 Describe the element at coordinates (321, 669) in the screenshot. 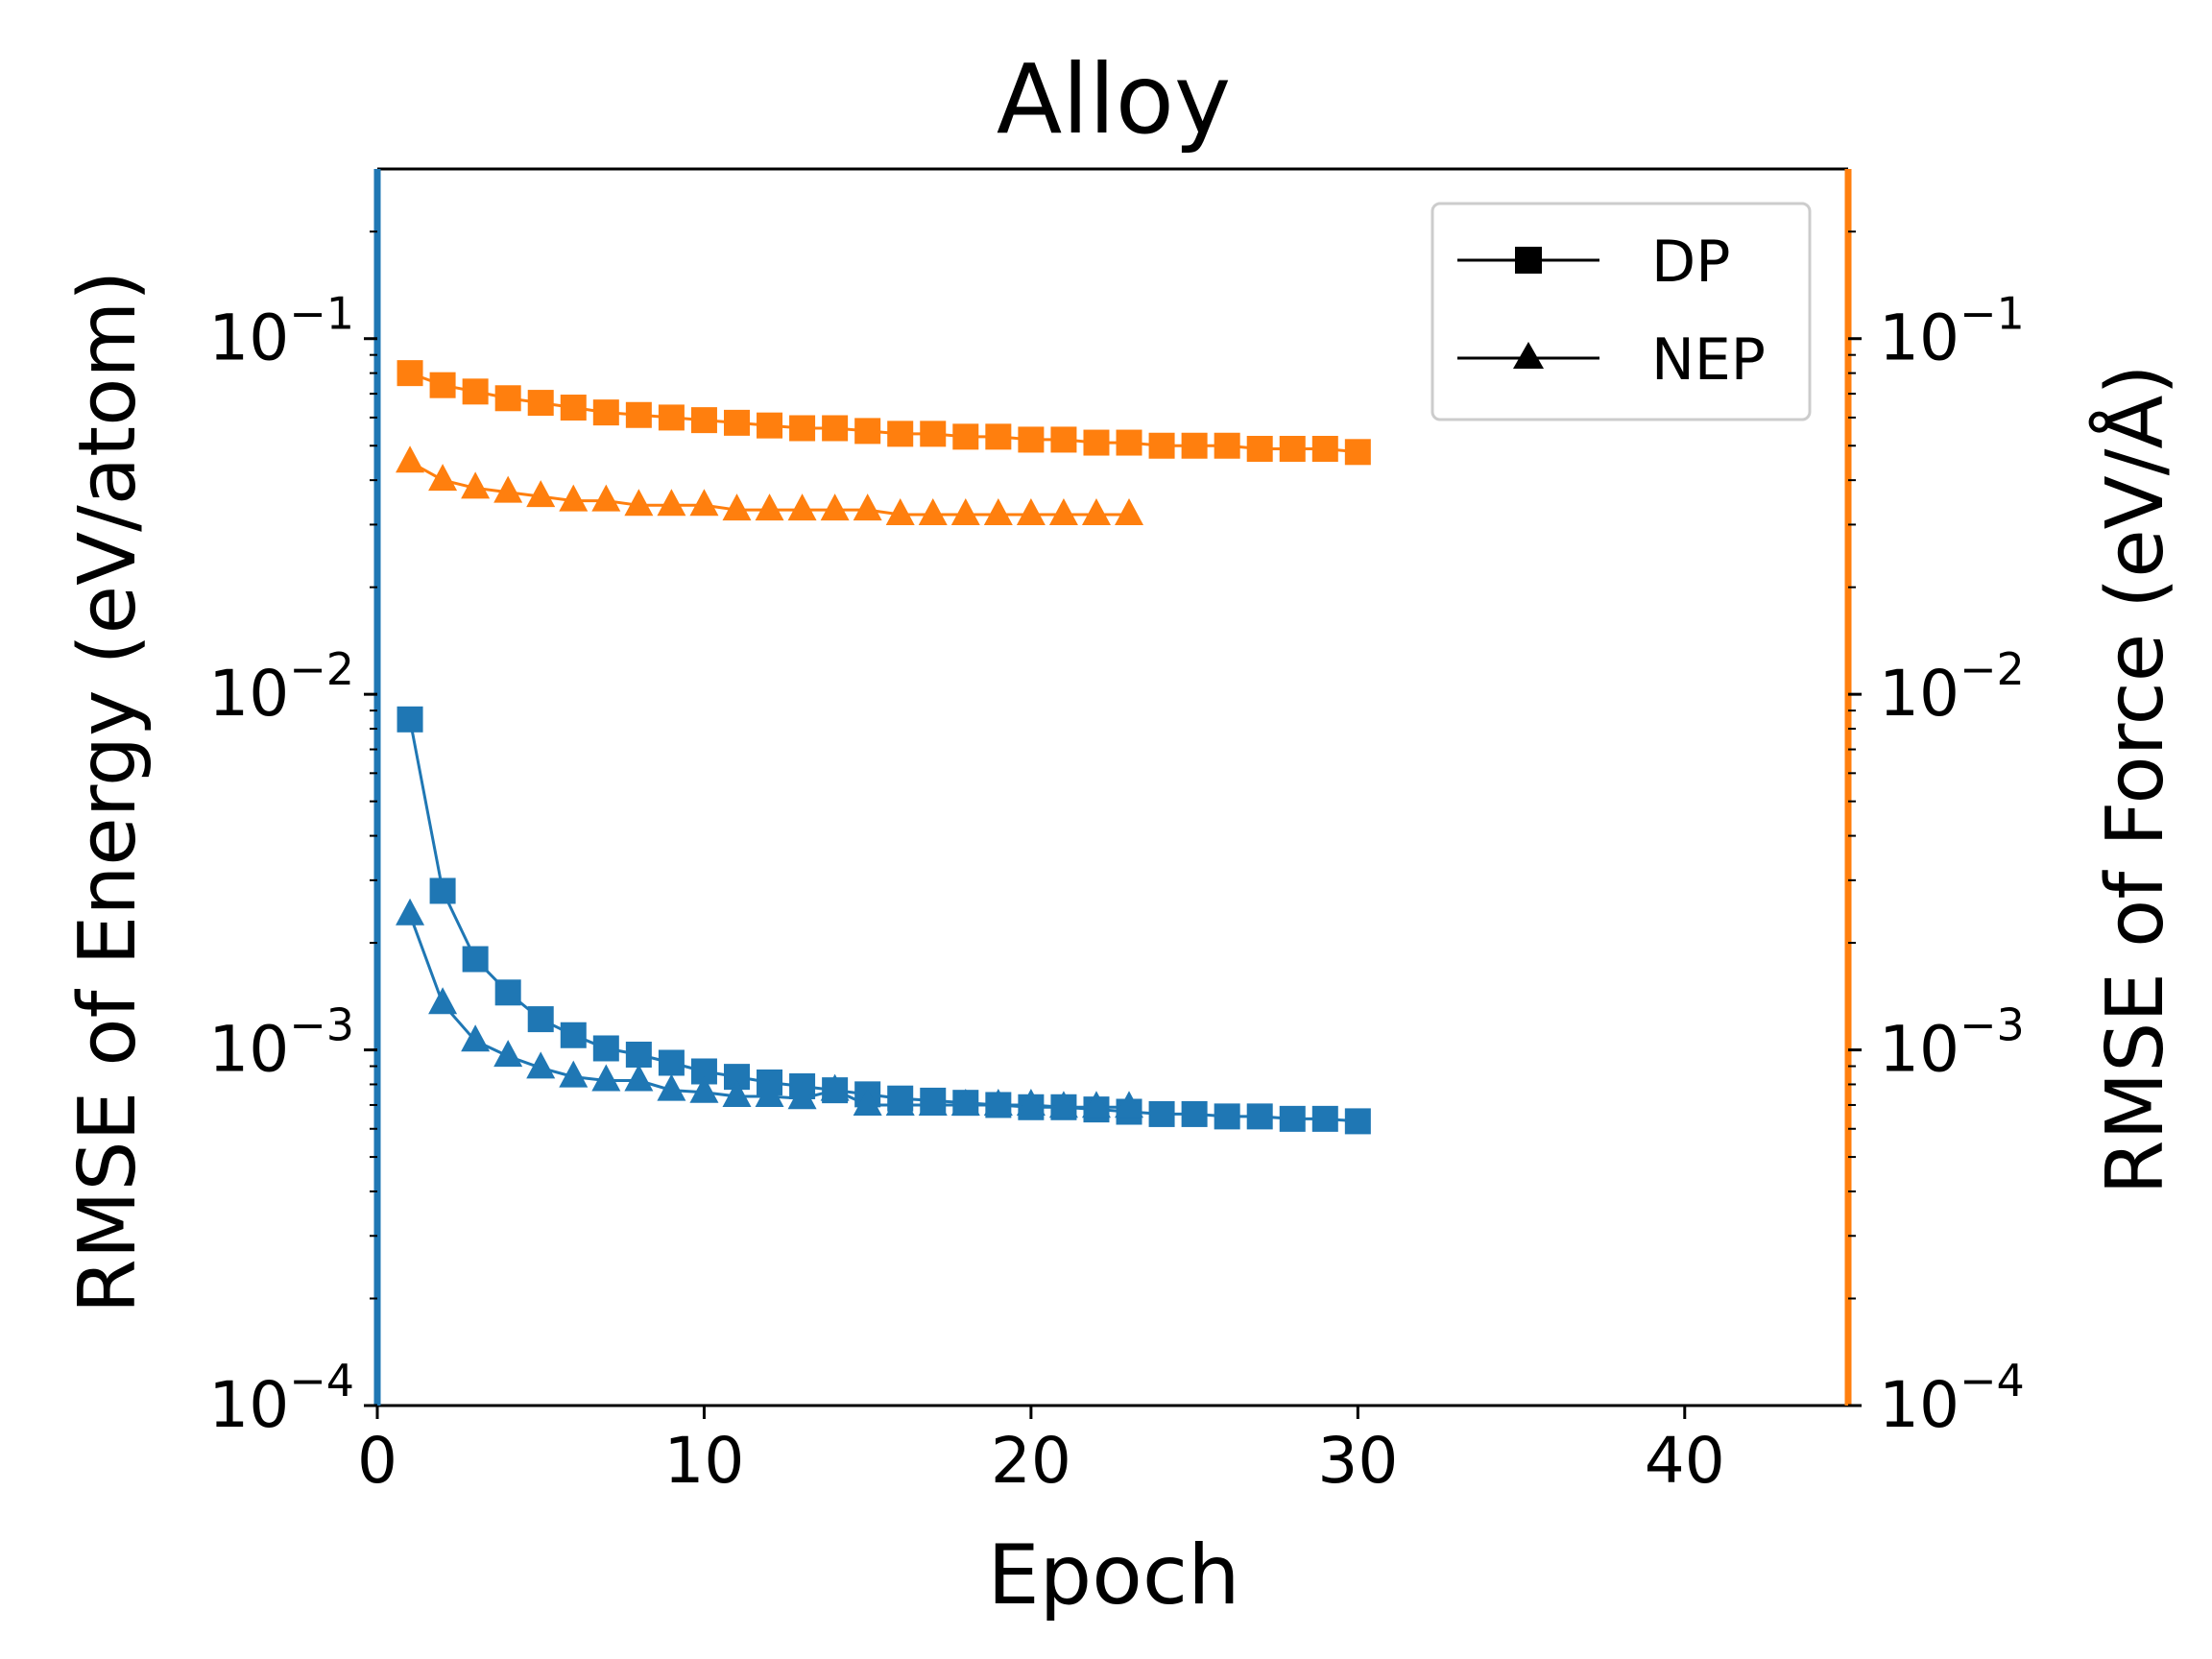

I see `y-tick-exponent-left: −2` at that location.